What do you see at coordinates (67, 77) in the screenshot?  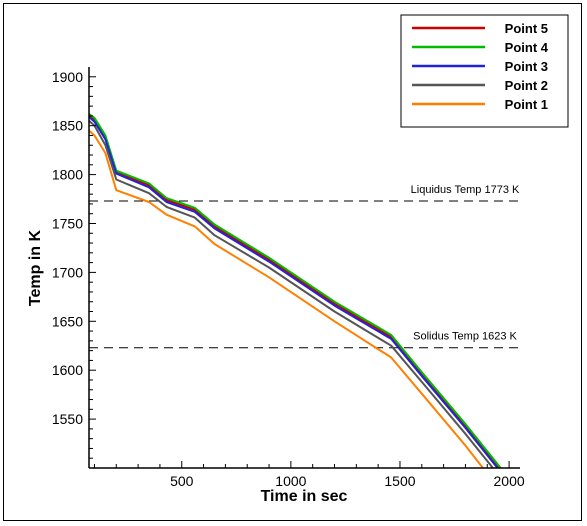 I see `y-tick-label: 1900` at bounding box center [67, 77].